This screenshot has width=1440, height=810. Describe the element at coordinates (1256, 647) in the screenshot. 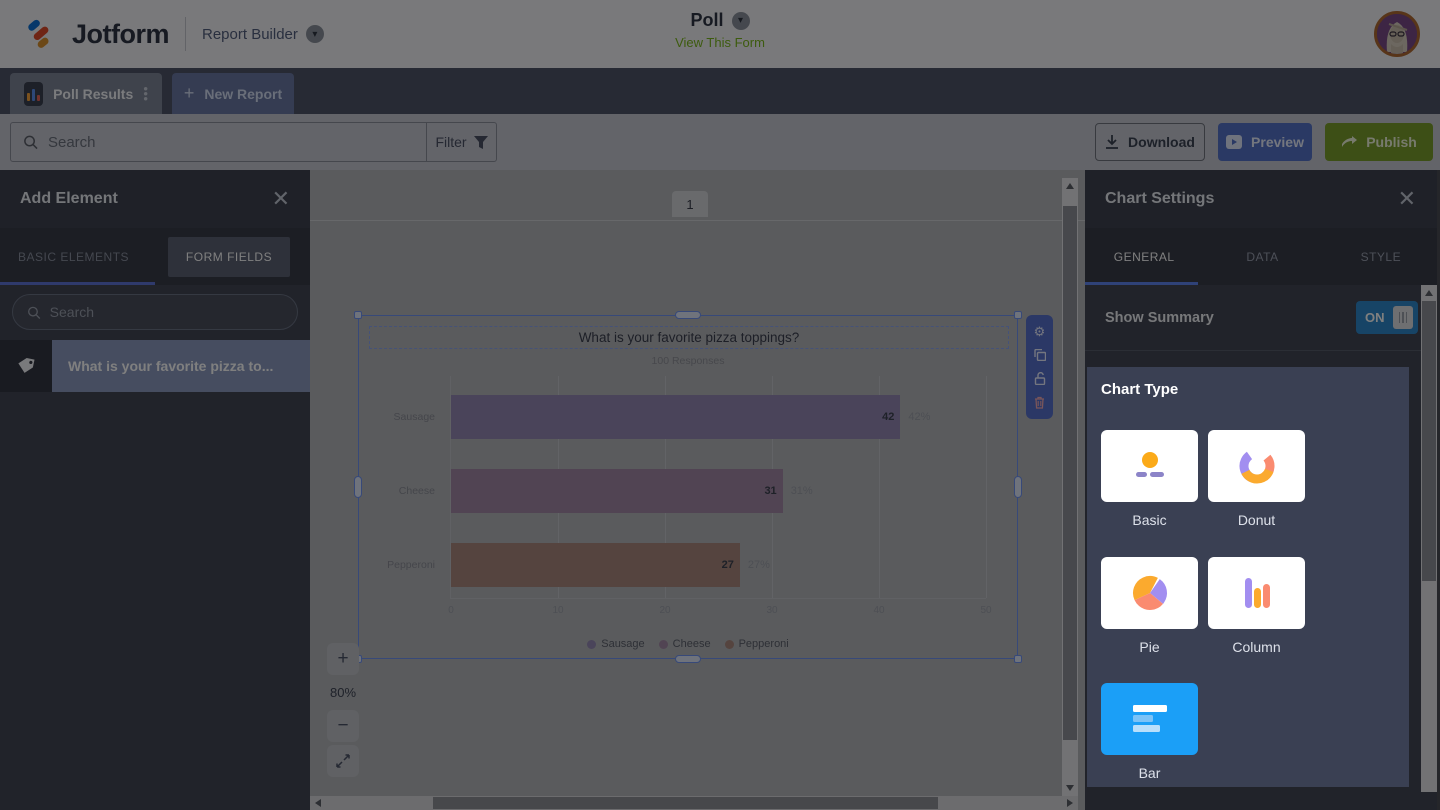

I see `chart-type-label: Column` at that location.